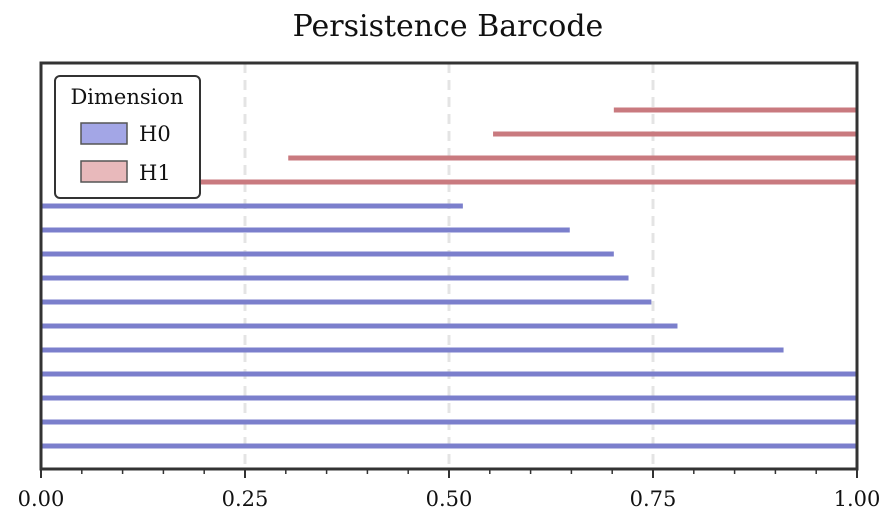  Describe the element at coordinates (41, 499) in the screenshot. I see `x-tick-label-0: 0.00` at that location.